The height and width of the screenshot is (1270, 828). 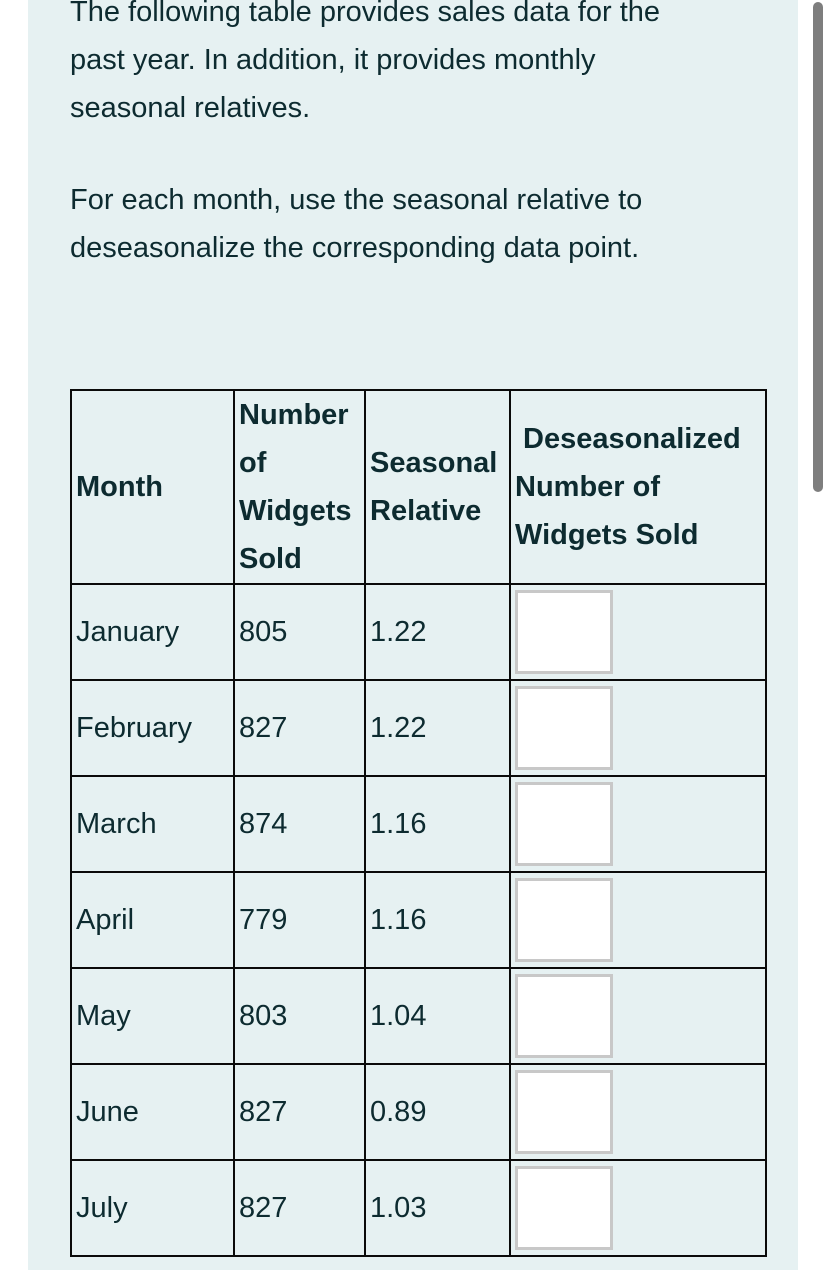 What do you see at coordinates (152, 1112) in the screenshot?
I see `month-cell: June` at bounding box center [152, 1112].